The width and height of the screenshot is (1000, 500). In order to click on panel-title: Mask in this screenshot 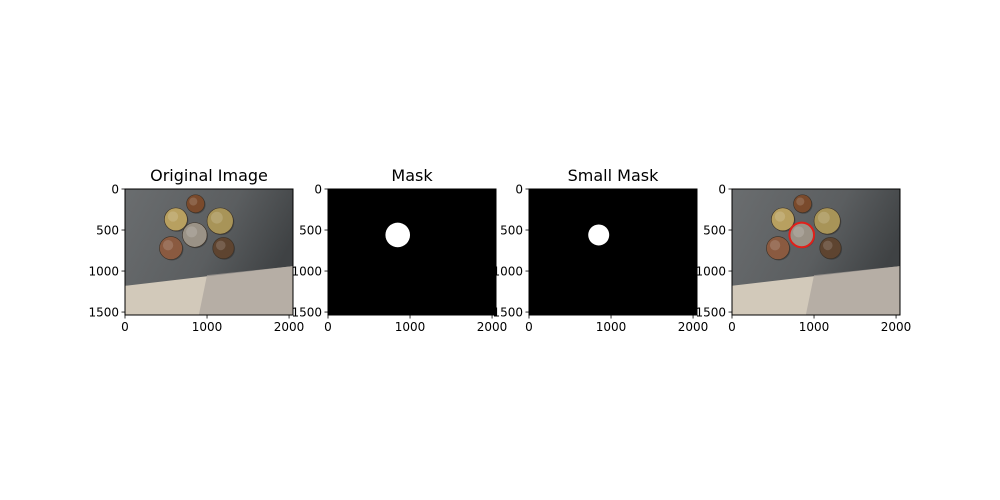, I will do `click(412, 175)`.